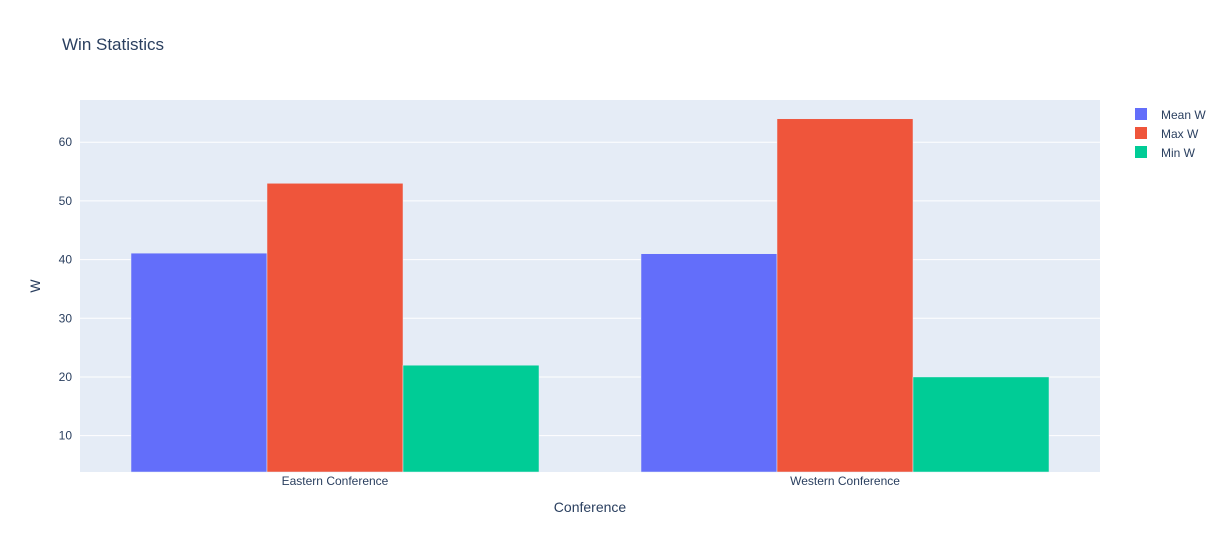 Image resolution: width=1225 pixels, height=552 pixels. I want to click on y-tick-label: 30, so click(66, 318).